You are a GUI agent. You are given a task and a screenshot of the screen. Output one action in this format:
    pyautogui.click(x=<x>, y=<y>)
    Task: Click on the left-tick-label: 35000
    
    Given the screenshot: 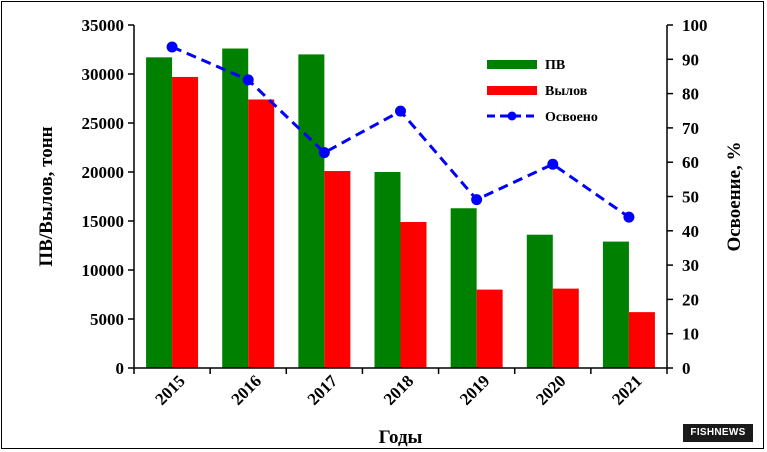 What is the action you would take?
    pyautogui.click(x=103, y=25)
    